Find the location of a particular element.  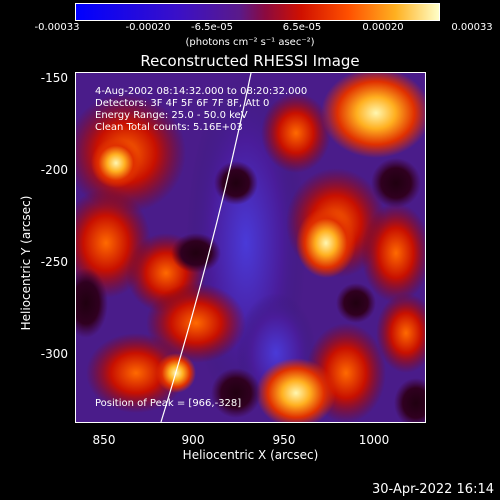

info-clean-counts: Clean Total counts: 5.16E+03 is located at coordinates (169, 127).